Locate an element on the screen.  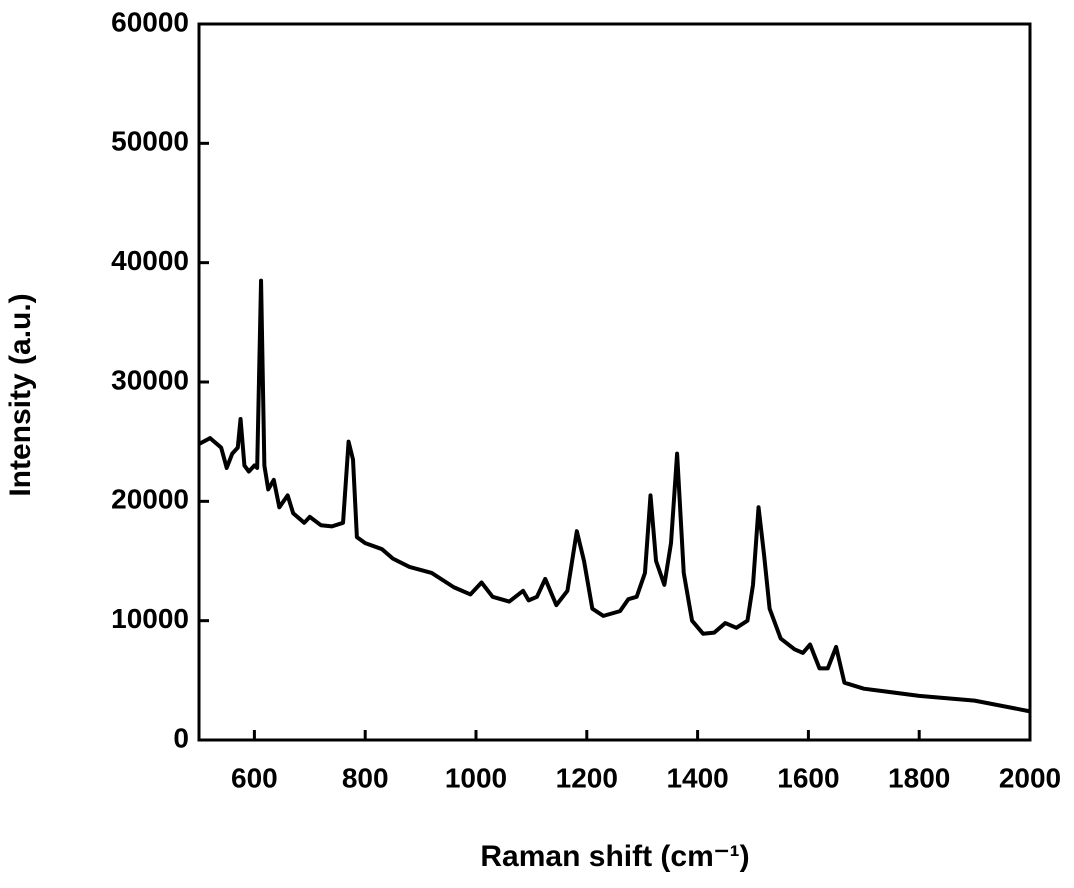
y-axis-label: Intensity (a.u.) is located at coordinates (20, 394).